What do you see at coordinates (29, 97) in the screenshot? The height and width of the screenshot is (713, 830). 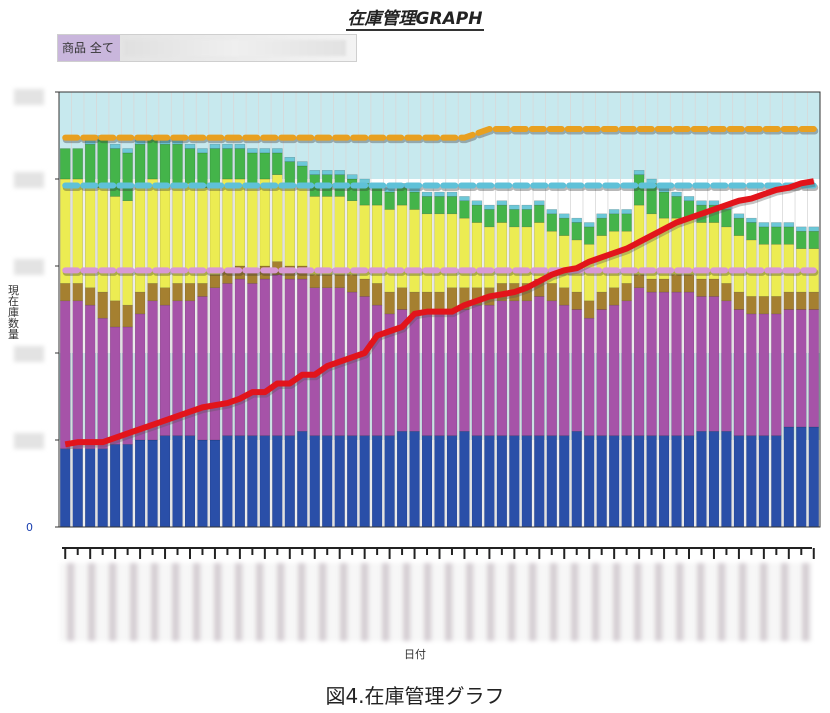 I see `y-tick-label-blurred` at bounding box center [29, 97].